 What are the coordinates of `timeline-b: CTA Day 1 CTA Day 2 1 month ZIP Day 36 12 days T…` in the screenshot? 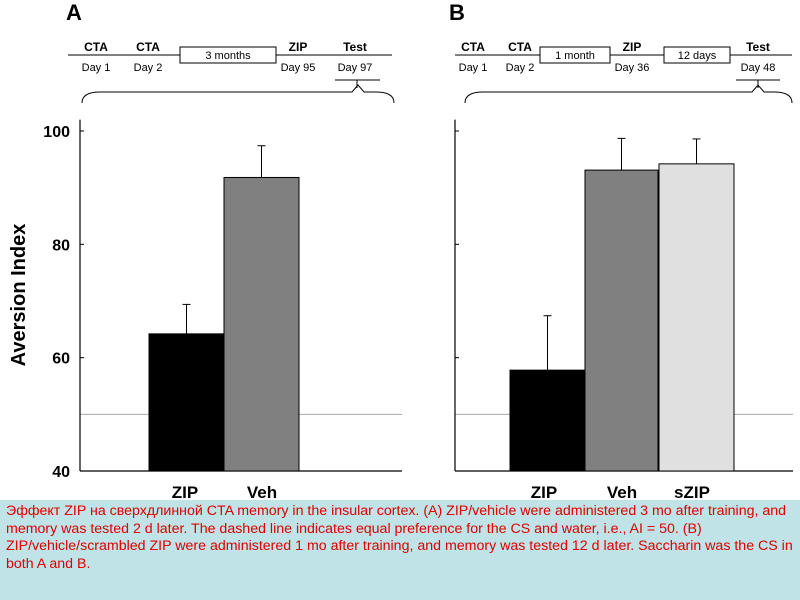 It's located at (623, 64).